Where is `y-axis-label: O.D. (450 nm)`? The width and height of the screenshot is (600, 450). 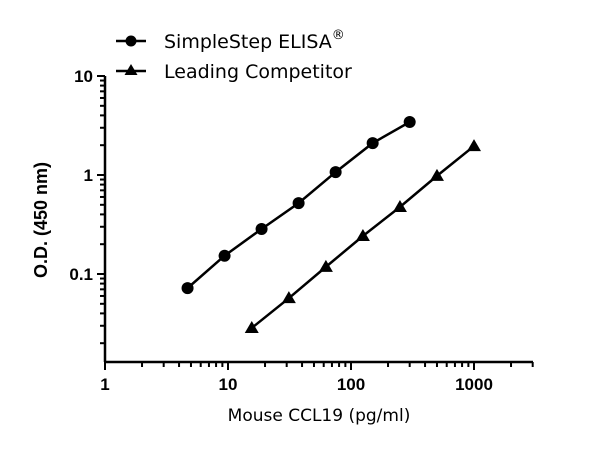 y-axis-label: O.D. (450 nm) is located at coordinates (41, 220).